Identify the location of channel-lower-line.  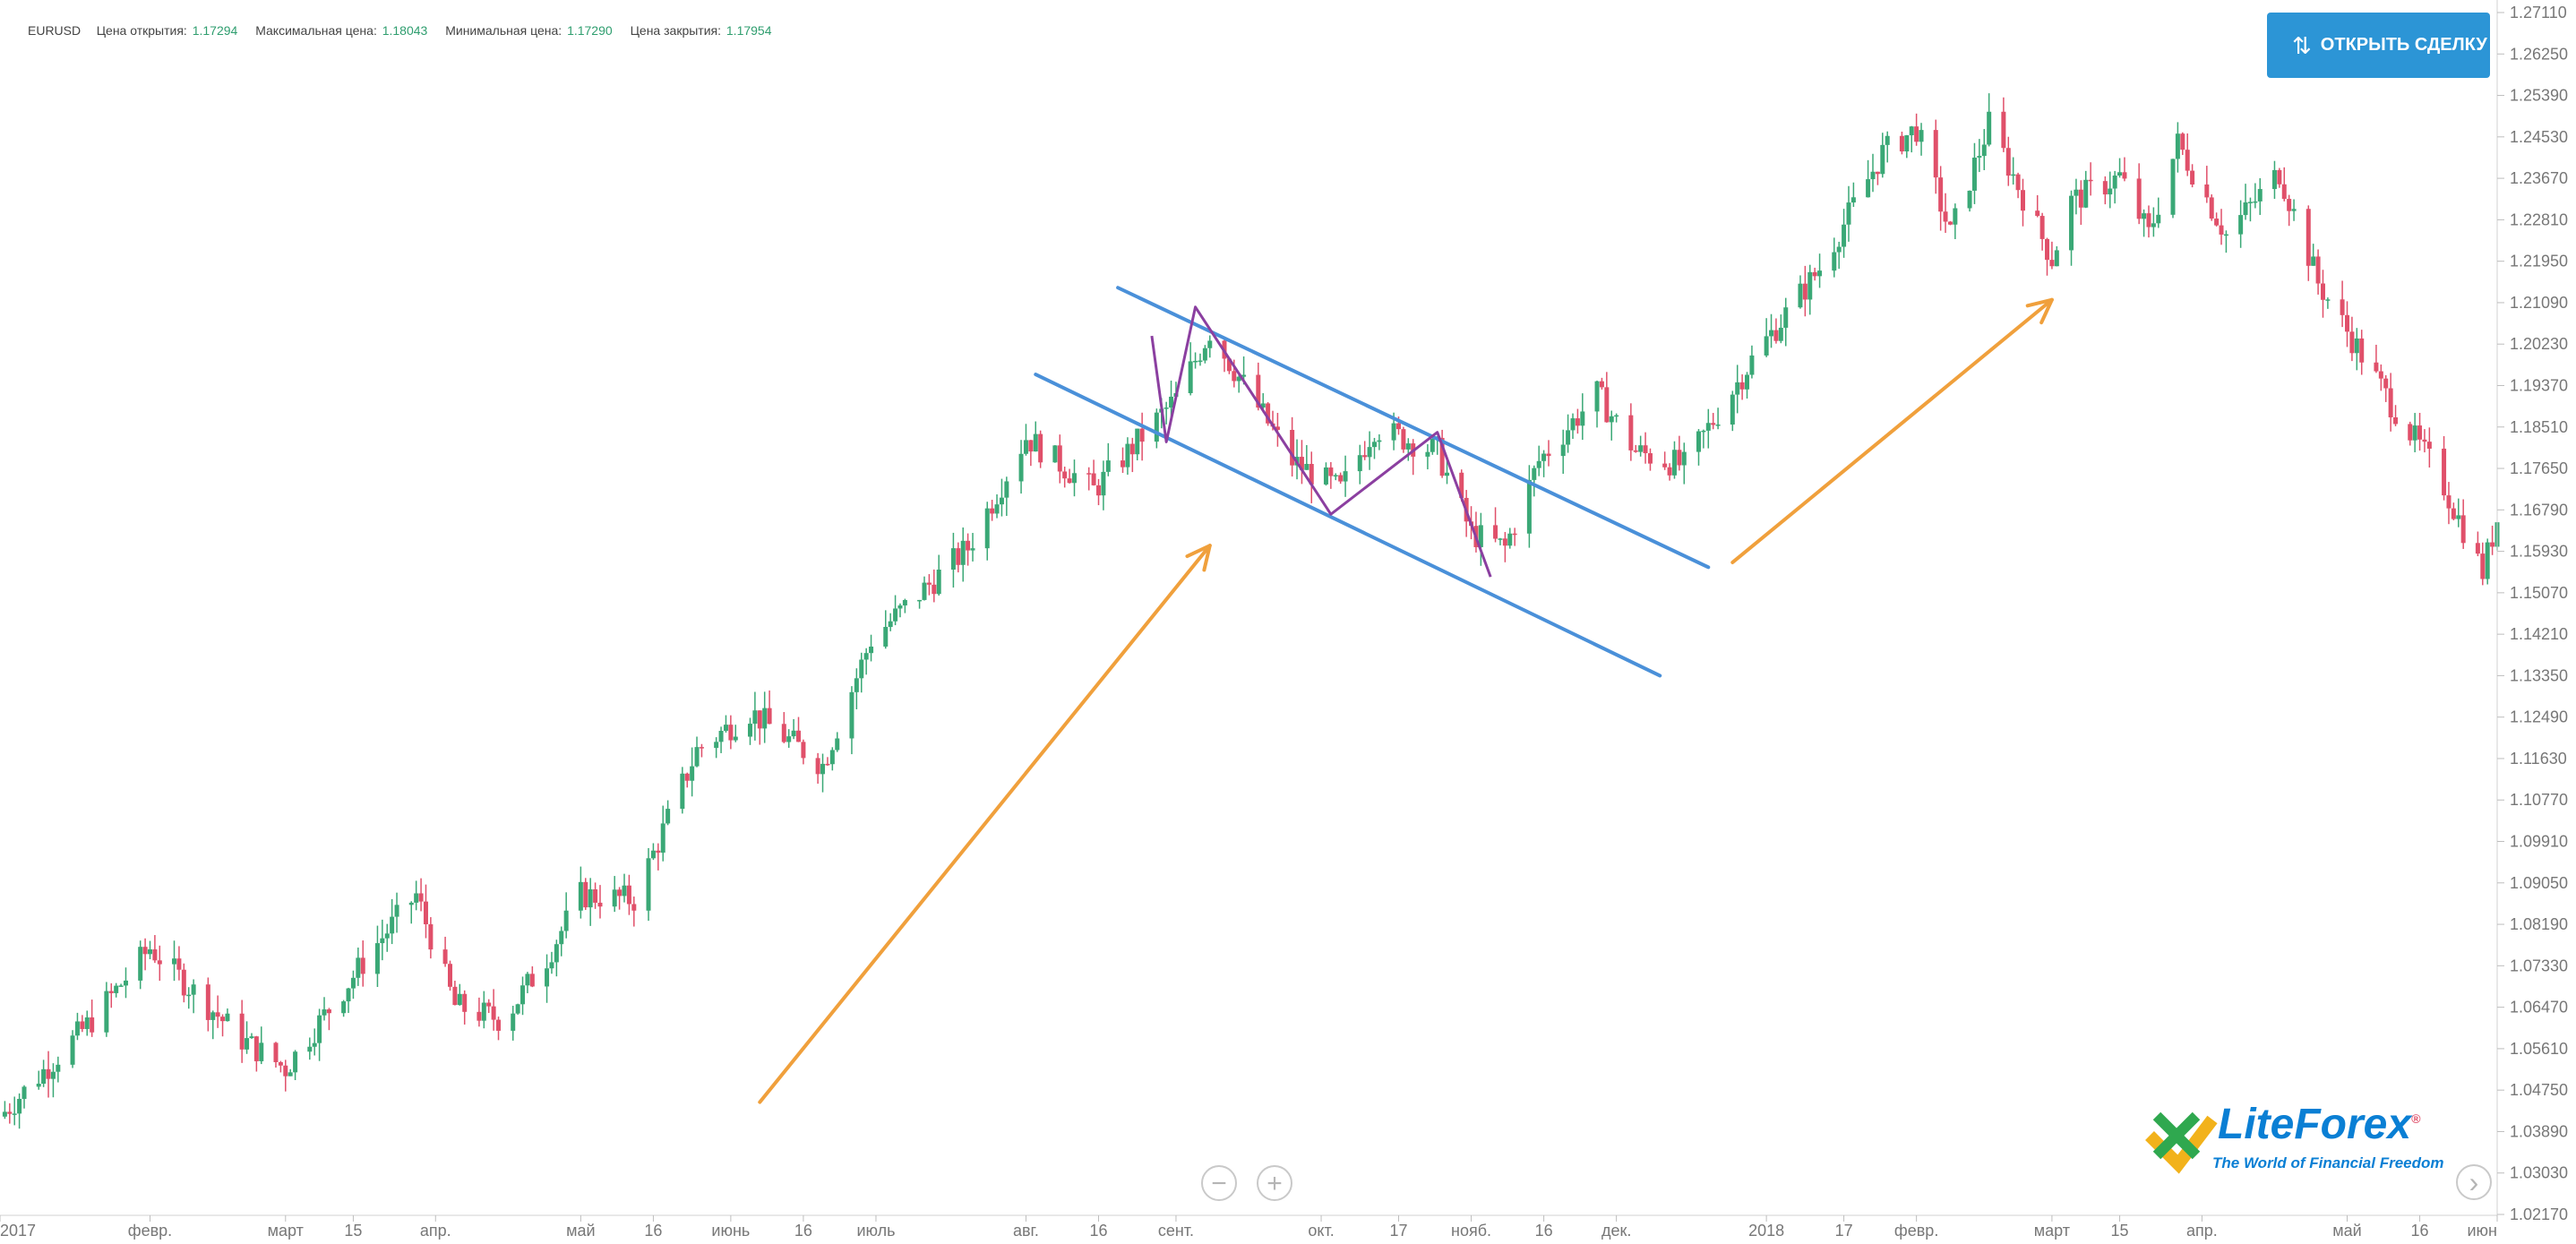
(1348, 525).